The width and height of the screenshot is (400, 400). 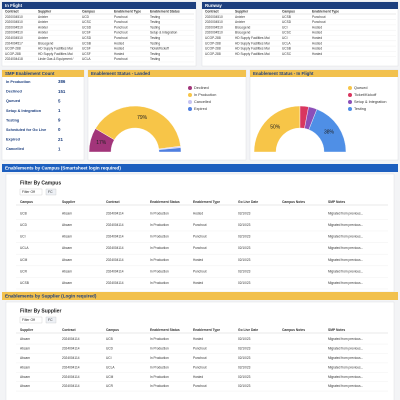 What do you see at coordinates (110, 367) in the screenshot?
I see `cell: UCLA` at bounding box center [110, 367].